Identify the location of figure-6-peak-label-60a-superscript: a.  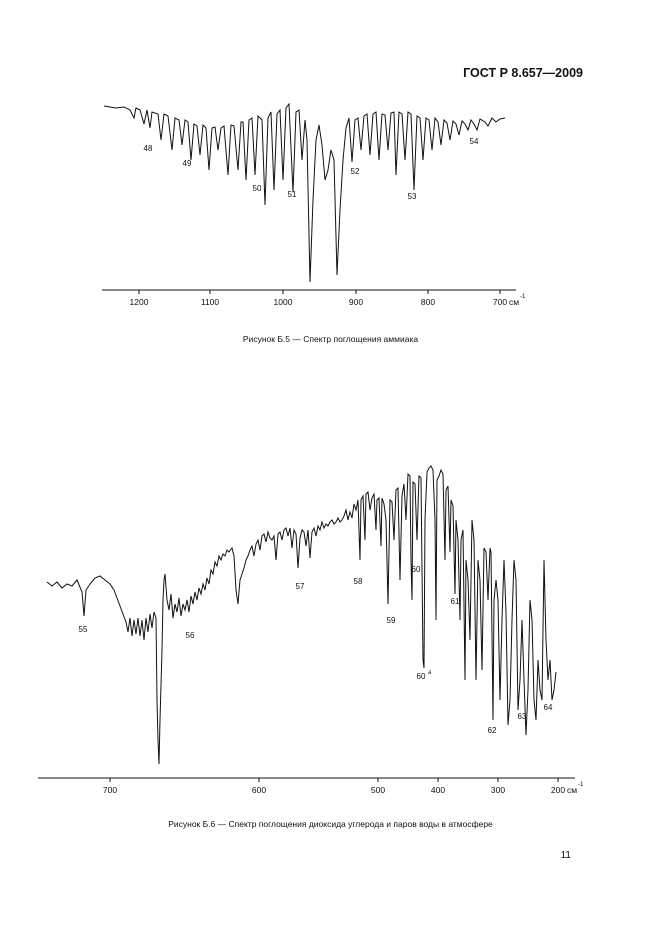
(430, 673).